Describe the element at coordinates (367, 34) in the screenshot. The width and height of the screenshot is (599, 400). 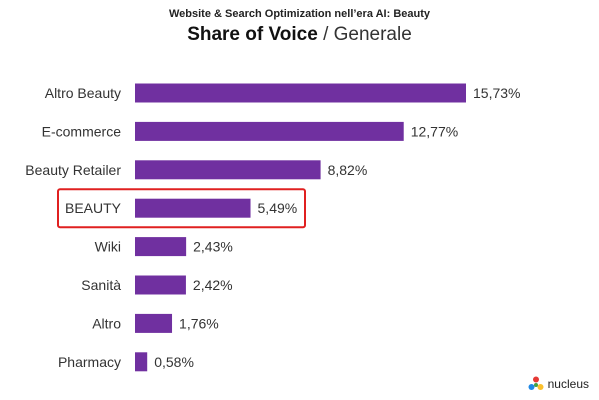
I see `chart-title-rest: / Generale` at that location.